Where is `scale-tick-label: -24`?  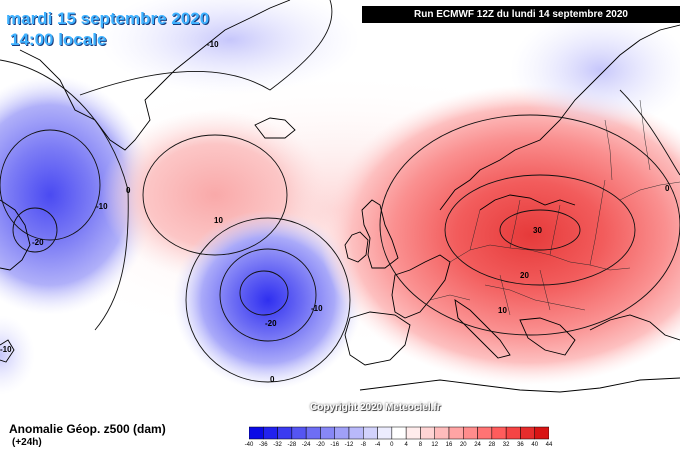 scale-tick-label: -24 is located at coordinates (306, 445).